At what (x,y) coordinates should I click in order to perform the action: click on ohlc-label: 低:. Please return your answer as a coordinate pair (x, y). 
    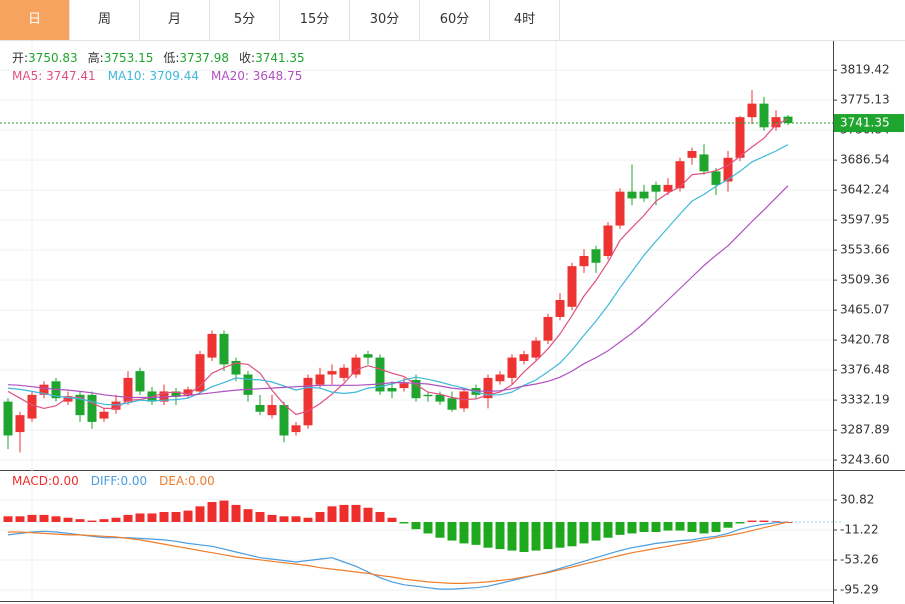
    Looking at the image, I should click on (171, 58).